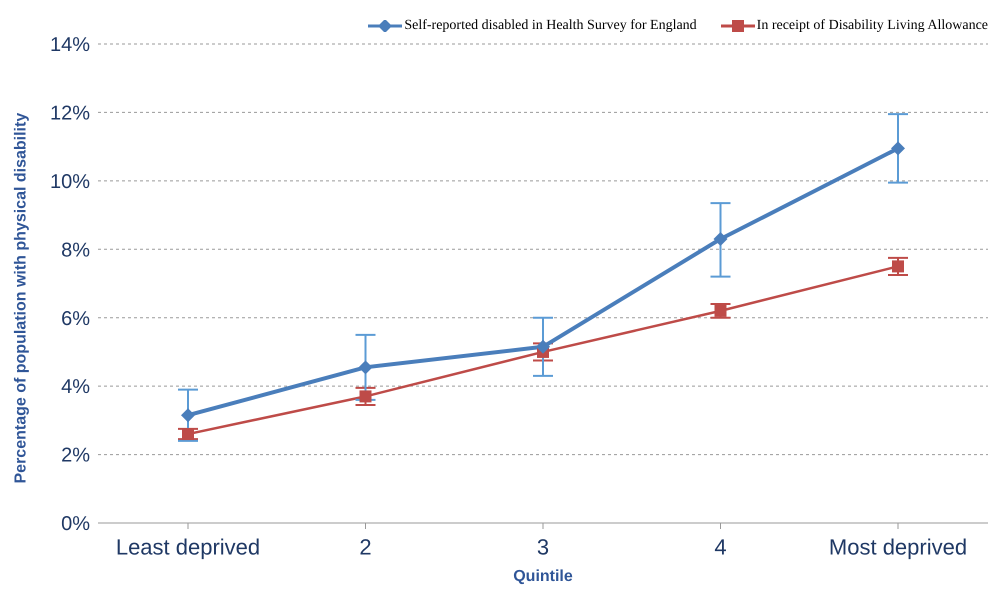  I want to click on x-tick-label: 2, so click(365, 547).